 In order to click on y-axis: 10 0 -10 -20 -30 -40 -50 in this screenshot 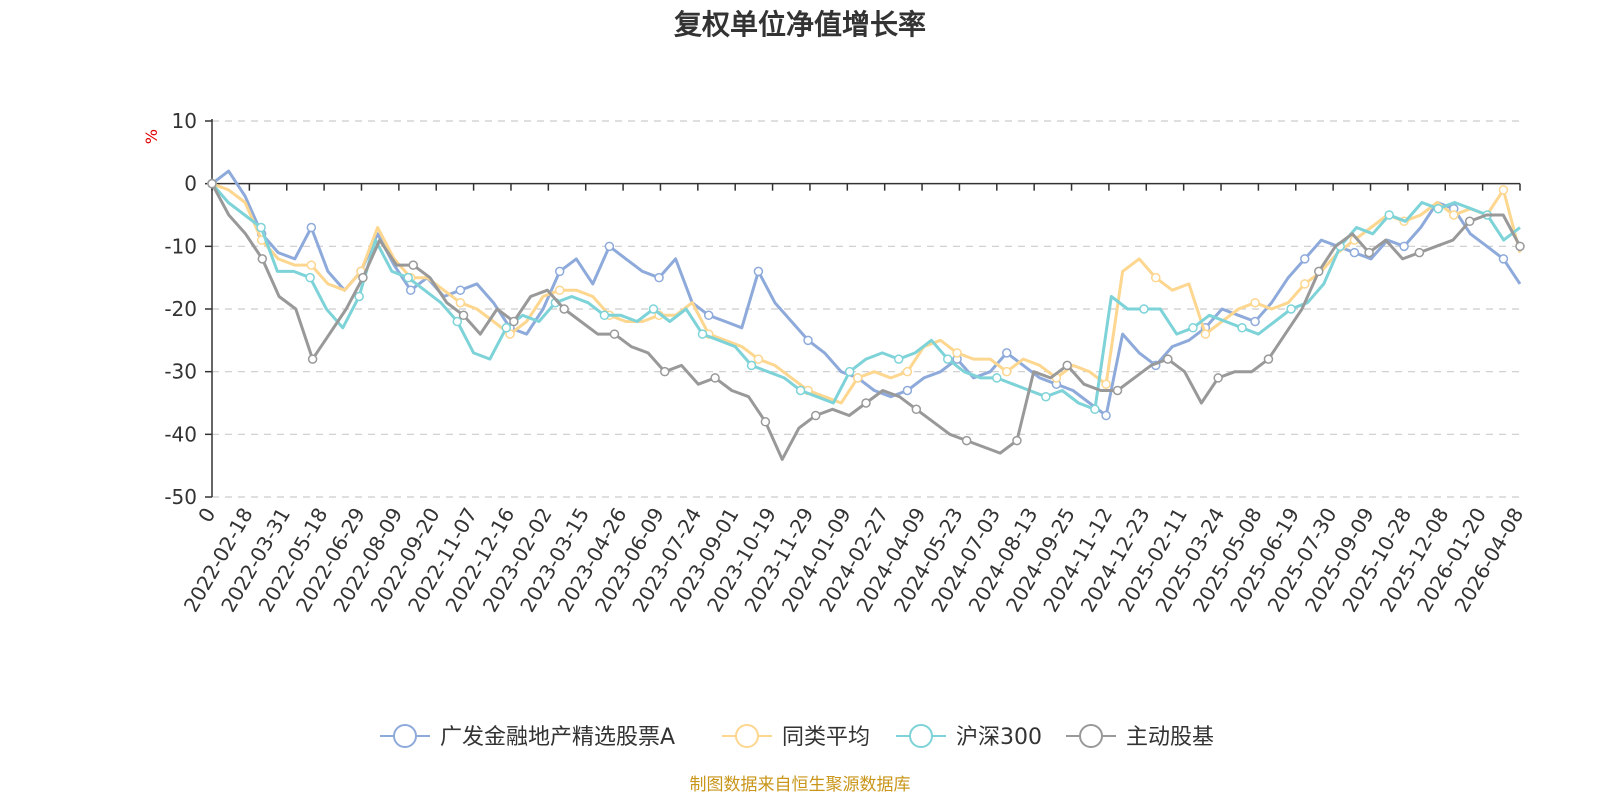, I will do `click(188, 309)`.